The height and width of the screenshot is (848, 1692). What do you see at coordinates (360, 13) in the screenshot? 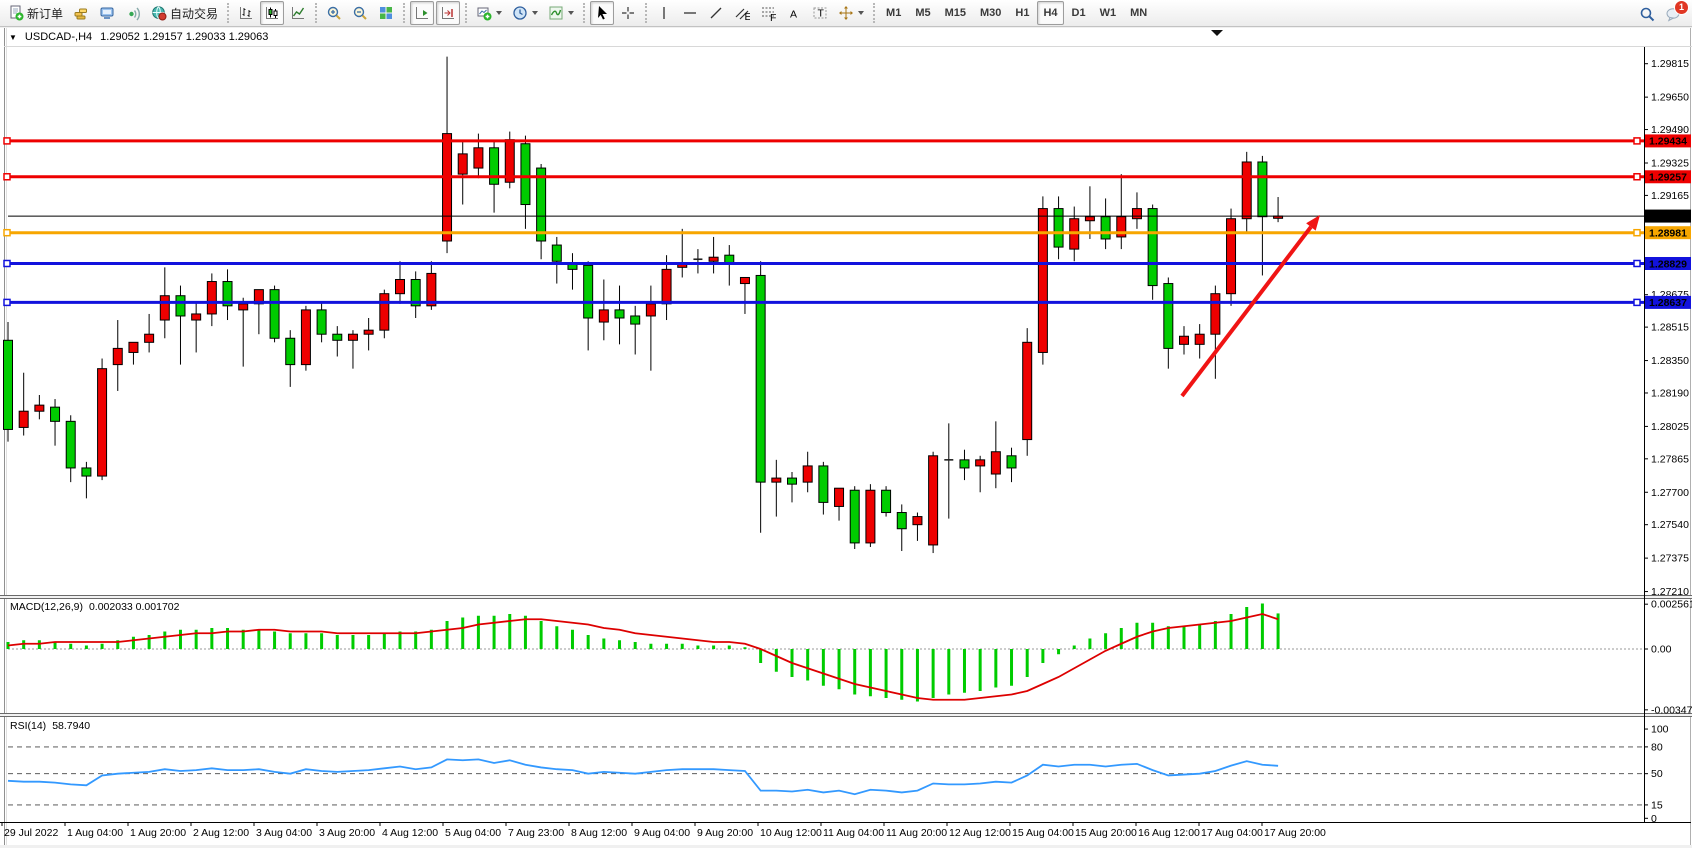
I see `zoom-out-button` at bounding box center [360, 13].